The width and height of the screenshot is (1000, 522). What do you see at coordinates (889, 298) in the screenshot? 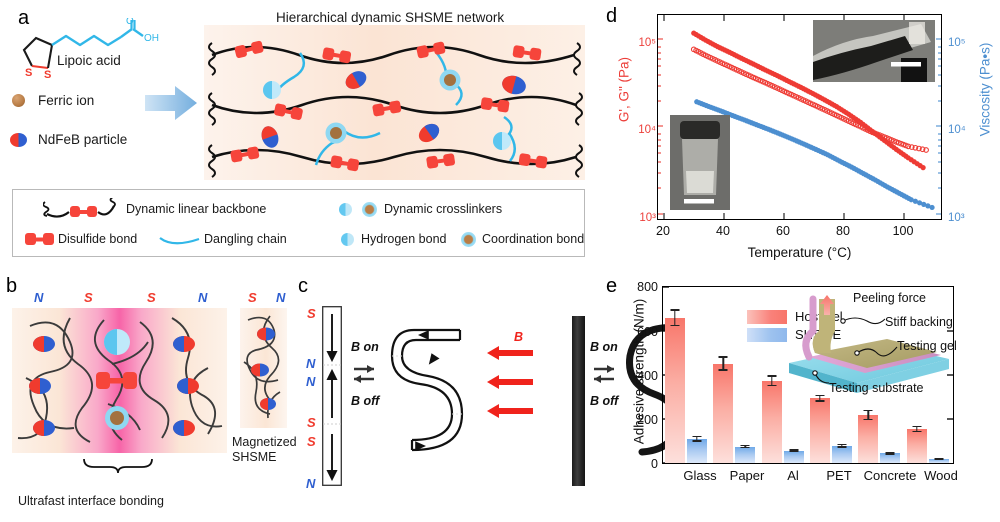
I see `inset-label-peeling-force: Peeling force` at bounding box center [889, 298].